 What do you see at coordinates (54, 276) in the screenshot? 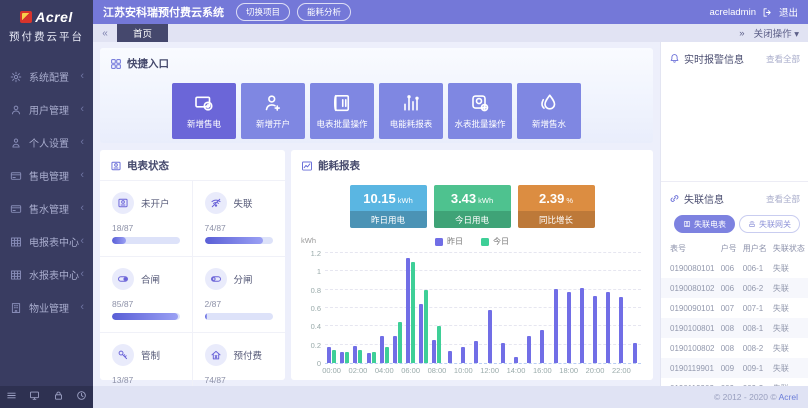
I see `sidebar-item-label: 水报表中心` at bounding box center [54, 276].